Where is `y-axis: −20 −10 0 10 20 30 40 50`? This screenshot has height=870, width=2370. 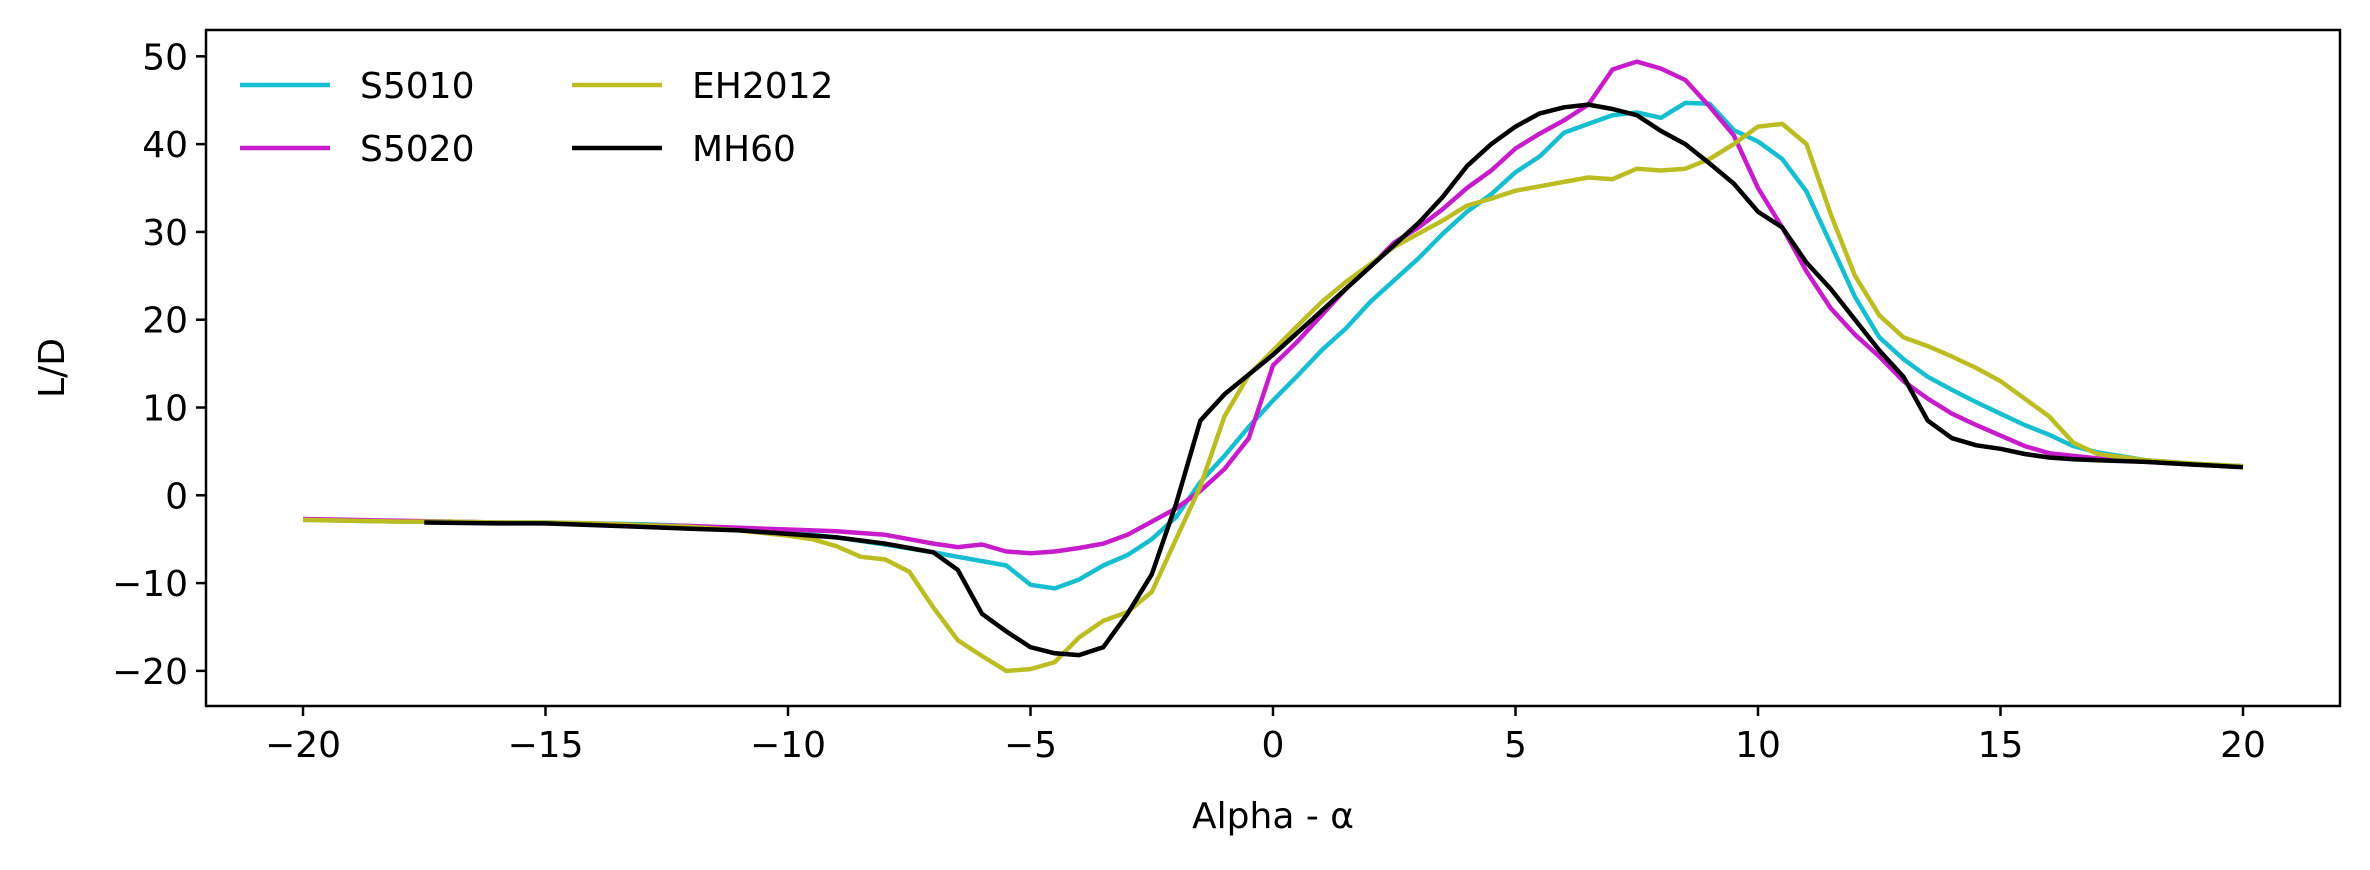 y-axis: −20 −10 0 10 20 30 40 50 is located at coordinates (159, 365).